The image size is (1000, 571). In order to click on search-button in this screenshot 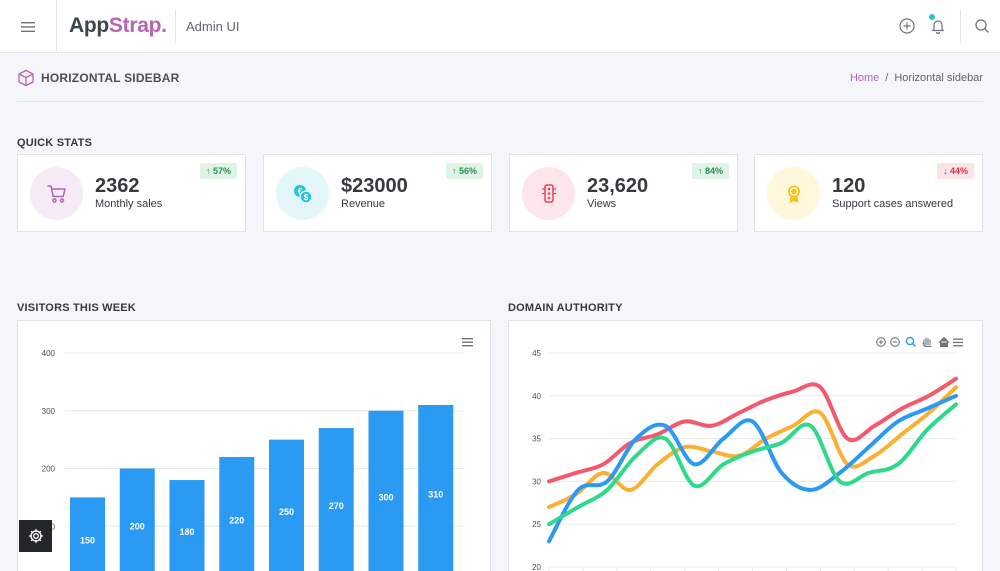, I will do `click(982, 26)`.